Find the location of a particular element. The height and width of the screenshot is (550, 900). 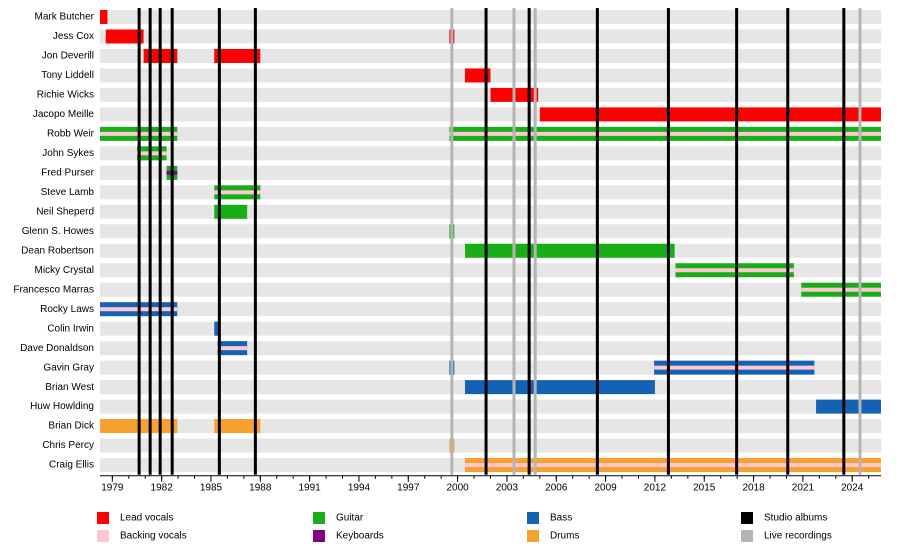

member-name: Gavin Gray is located at coordinates (68, 367).